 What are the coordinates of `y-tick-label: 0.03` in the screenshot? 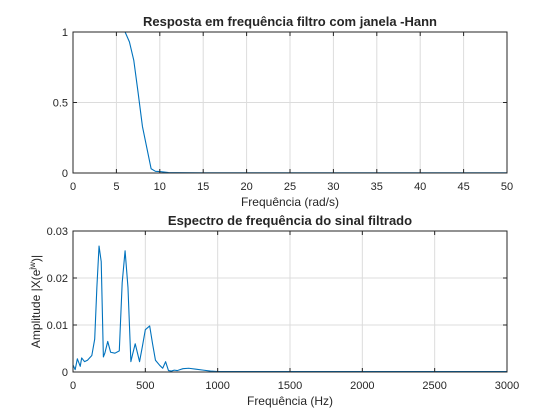 It's located at (57, 232).